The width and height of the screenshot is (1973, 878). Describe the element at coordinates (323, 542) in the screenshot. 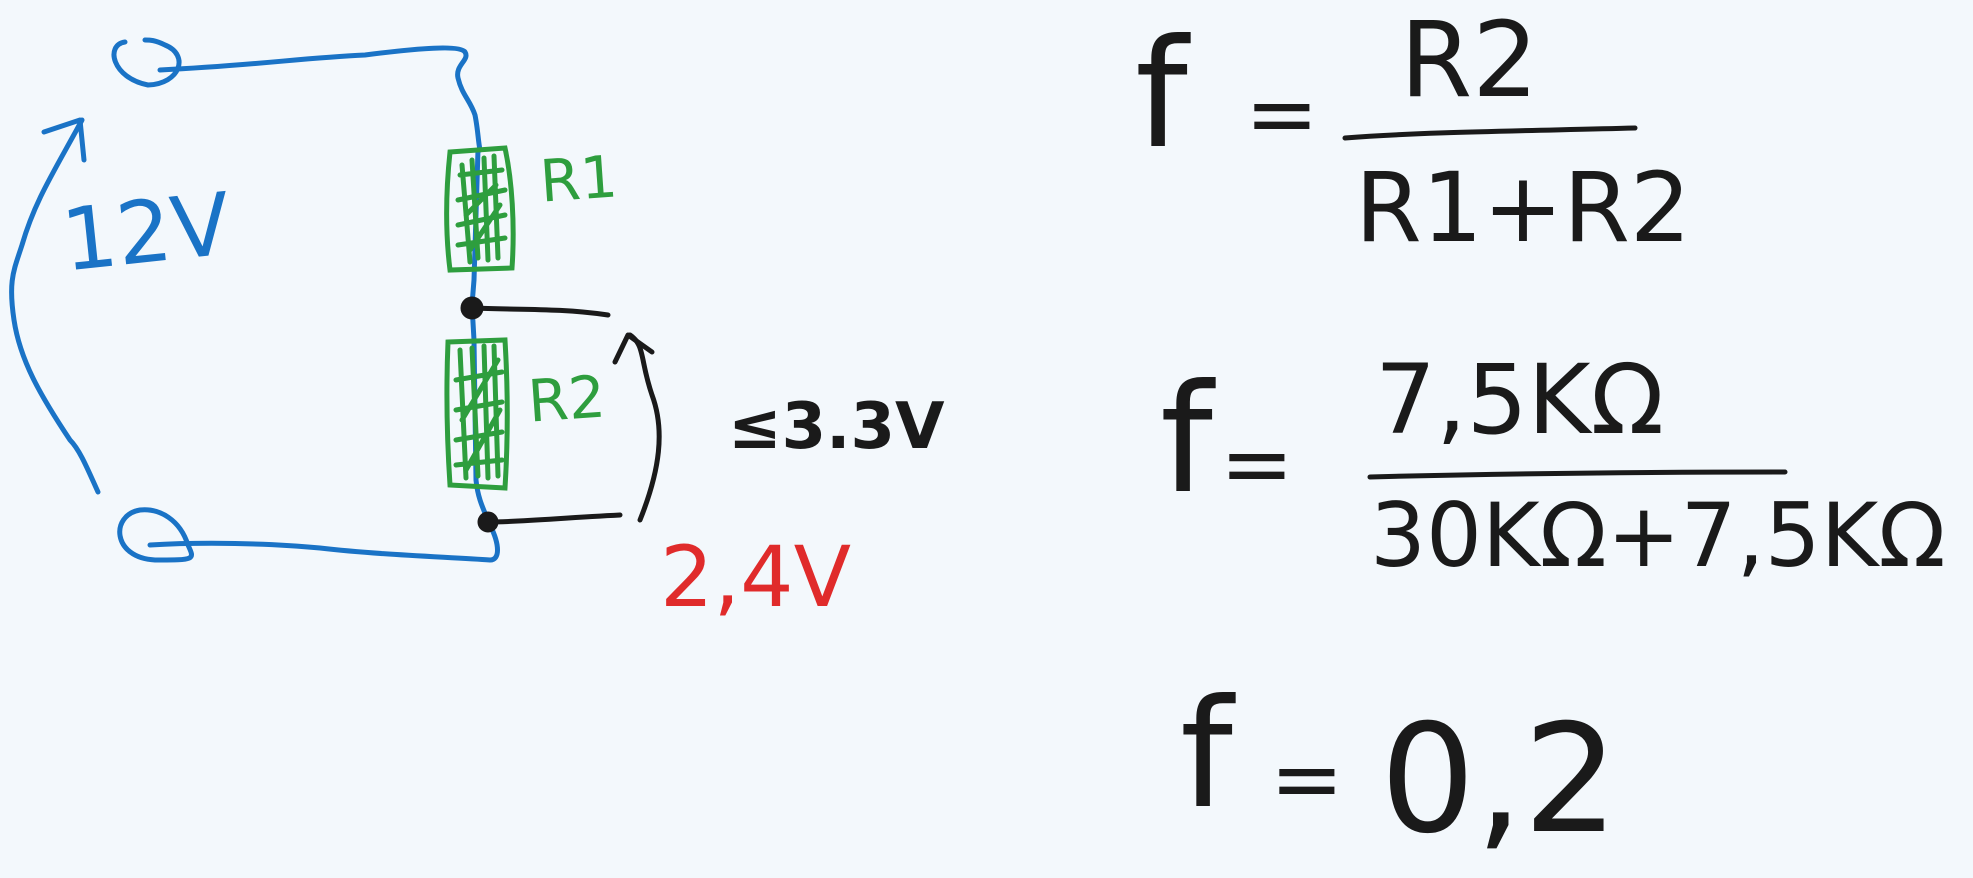

I see `bottom-wire` at that location.